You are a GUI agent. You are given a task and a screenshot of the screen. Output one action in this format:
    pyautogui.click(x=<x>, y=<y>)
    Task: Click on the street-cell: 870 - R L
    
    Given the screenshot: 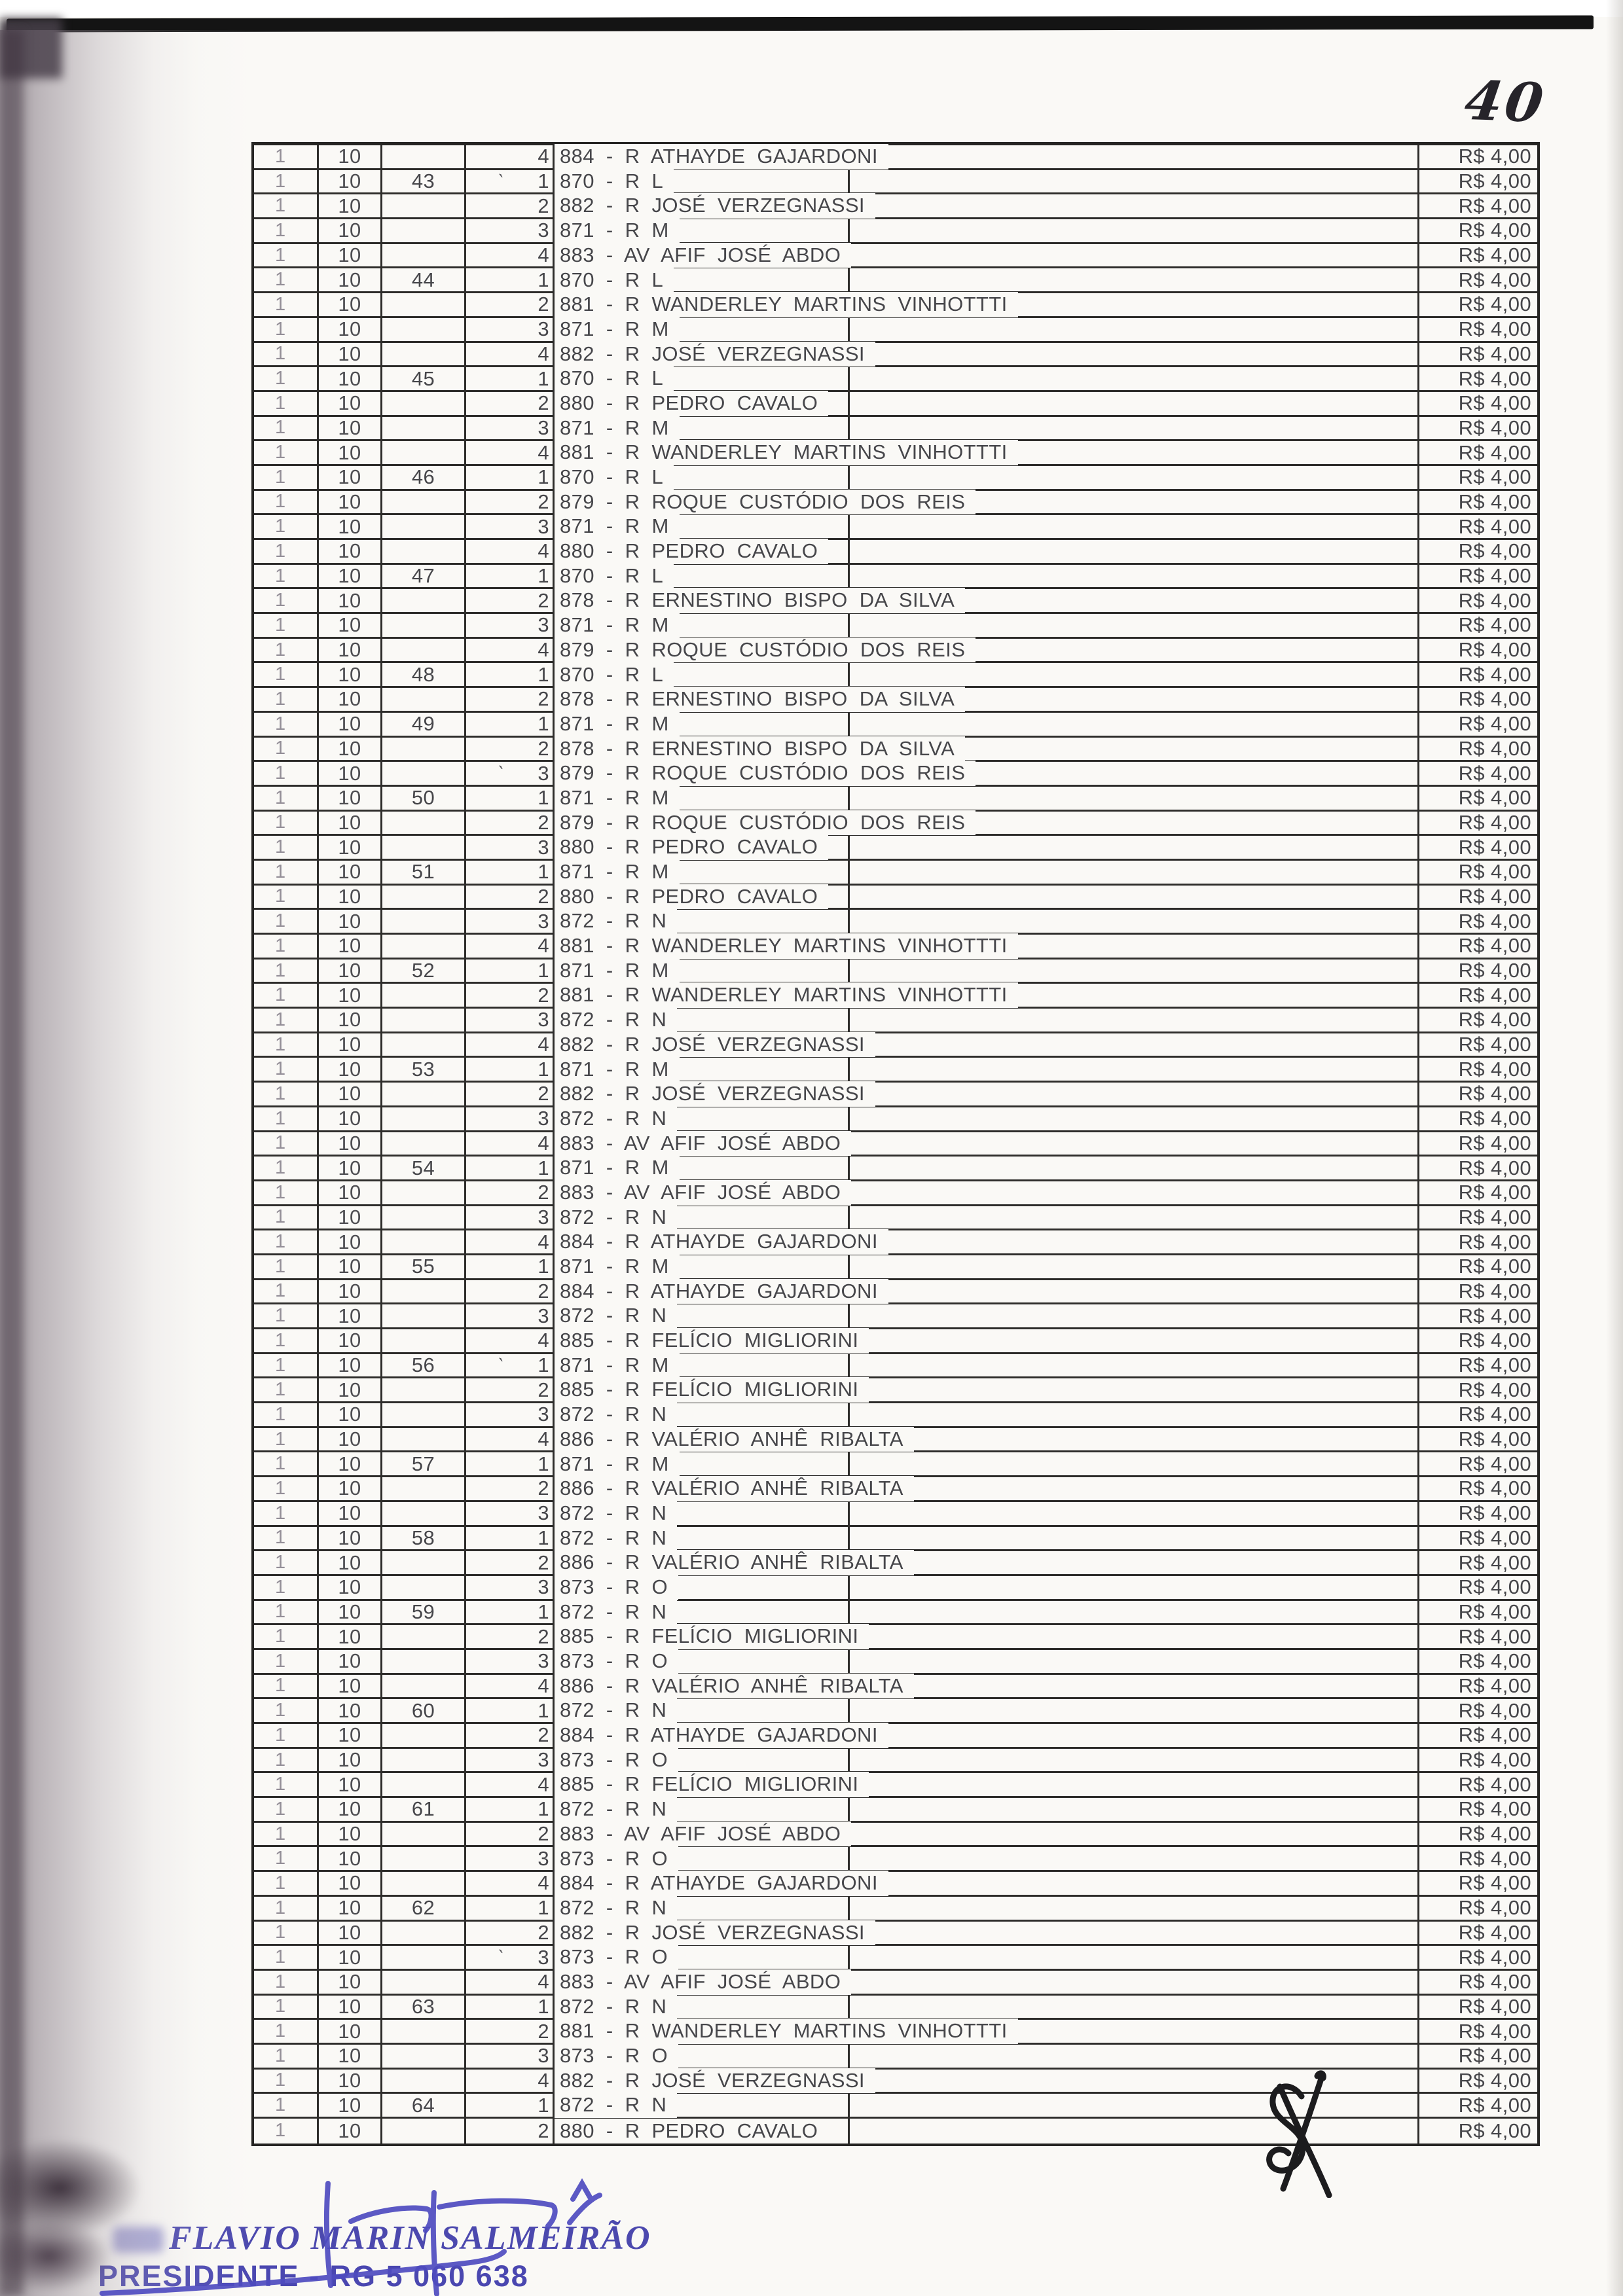 What is the action you would take?
    pyautogui.click(x=986, y=181)
    